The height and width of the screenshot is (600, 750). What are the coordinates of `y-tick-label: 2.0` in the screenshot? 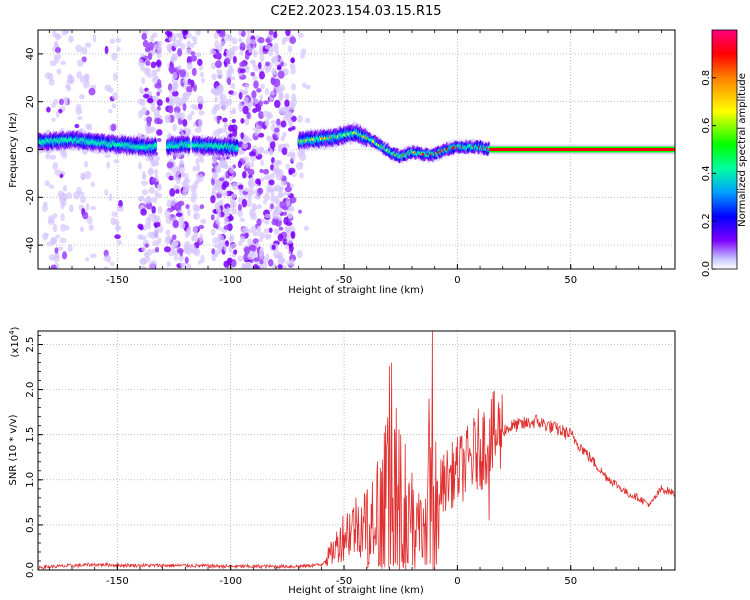 It's located at (30, 390).